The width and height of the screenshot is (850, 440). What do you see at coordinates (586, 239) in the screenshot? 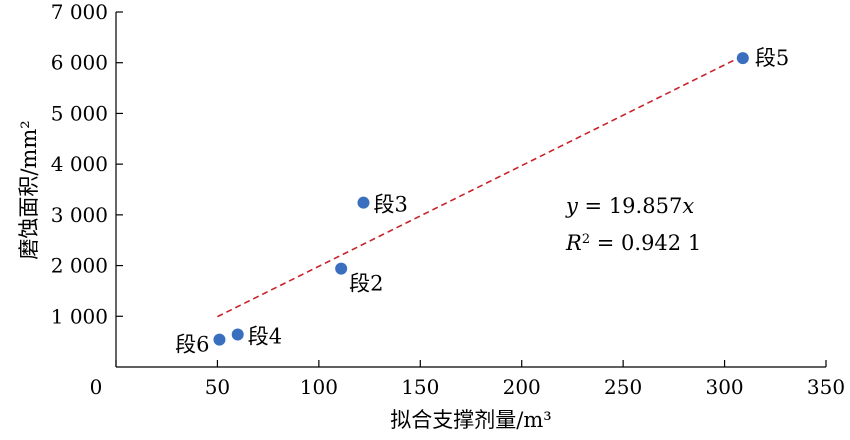
I see `r-squared-sup: 2` at bounding box center [586, 239].